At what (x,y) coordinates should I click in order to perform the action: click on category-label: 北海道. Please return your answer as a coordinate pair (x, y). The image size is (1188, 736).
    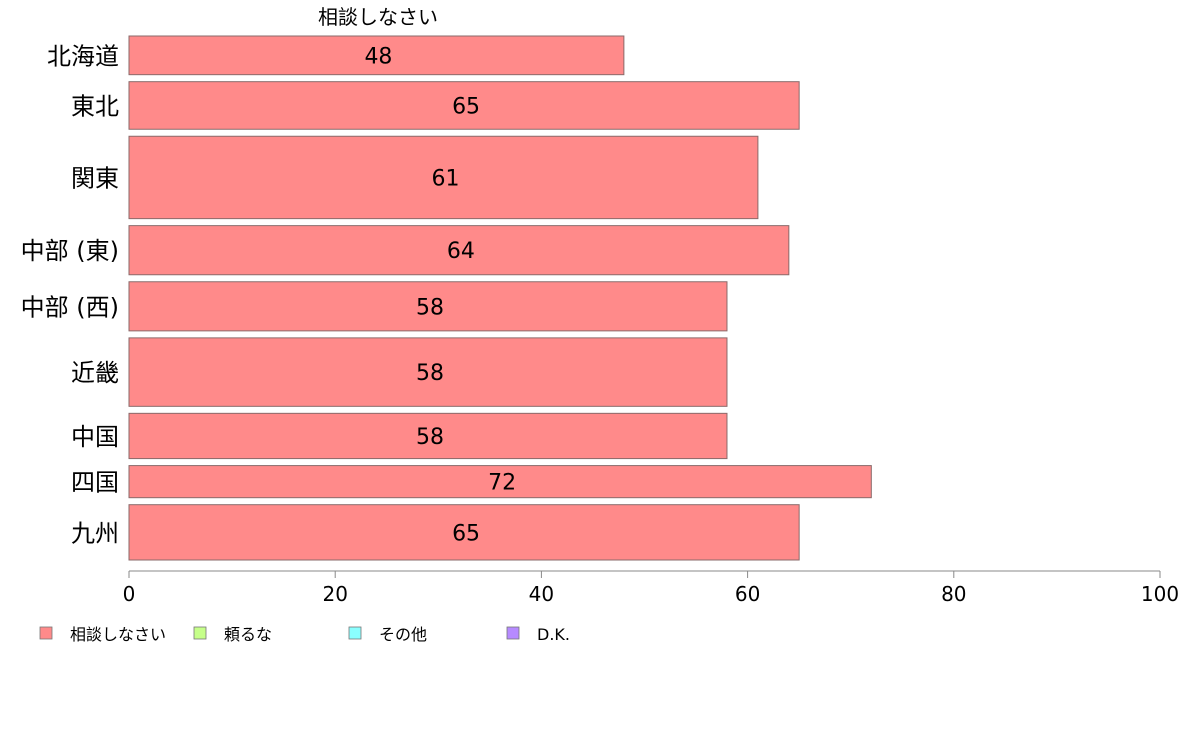
    Looking at the image, I should click on (83, 56).